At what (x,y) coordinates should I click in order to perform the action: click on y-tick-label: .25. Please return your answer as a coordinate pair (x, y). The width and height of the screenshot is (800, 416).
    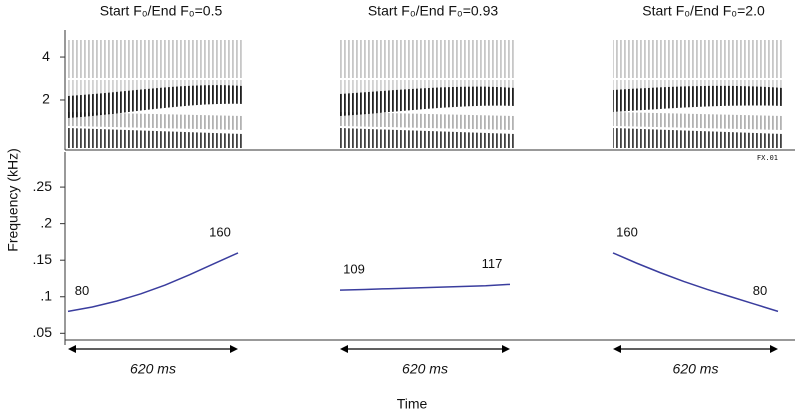
    Looking at the image, I should click on (43, 186).